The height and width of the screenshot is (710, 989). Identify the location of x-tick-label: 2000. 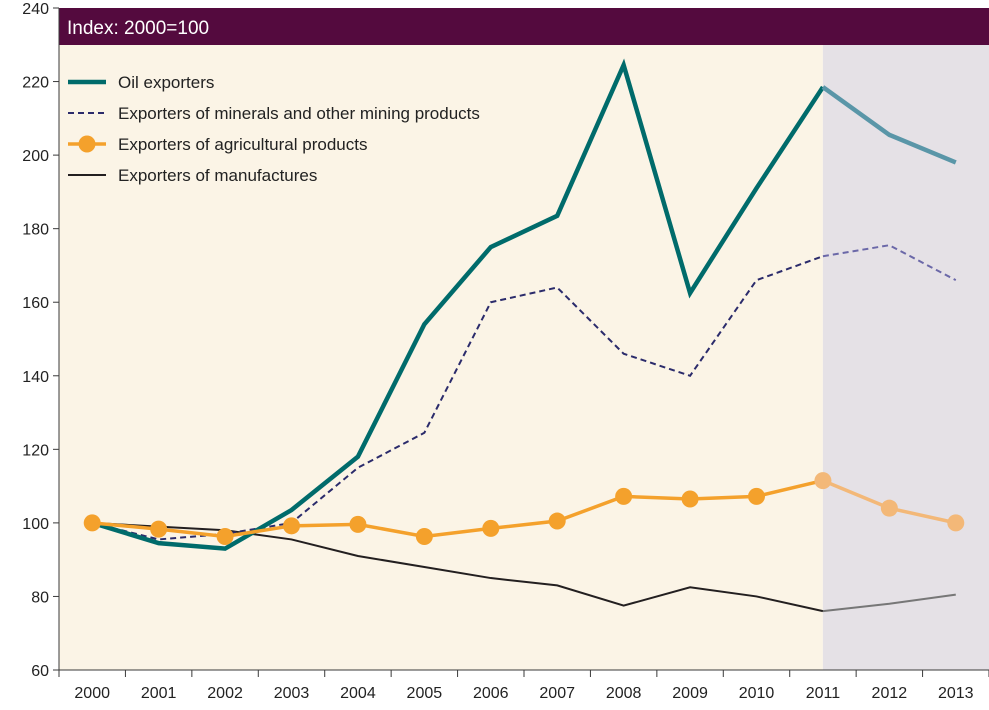
(92, 693).